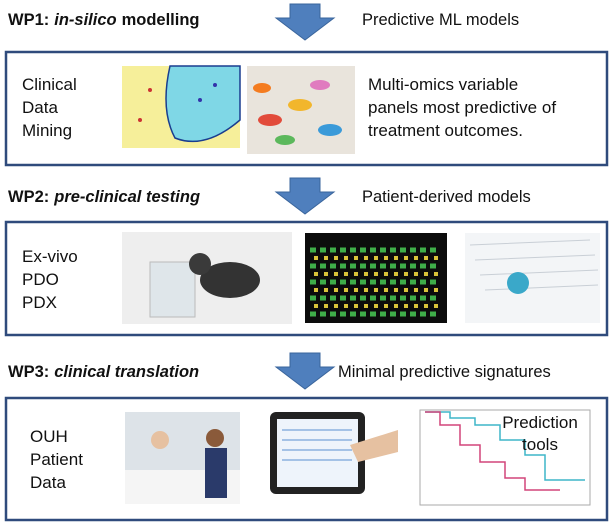 This screenshot has height=528, width=615. I want to click on heading-emphasis: in-silico, so click(85, 20).